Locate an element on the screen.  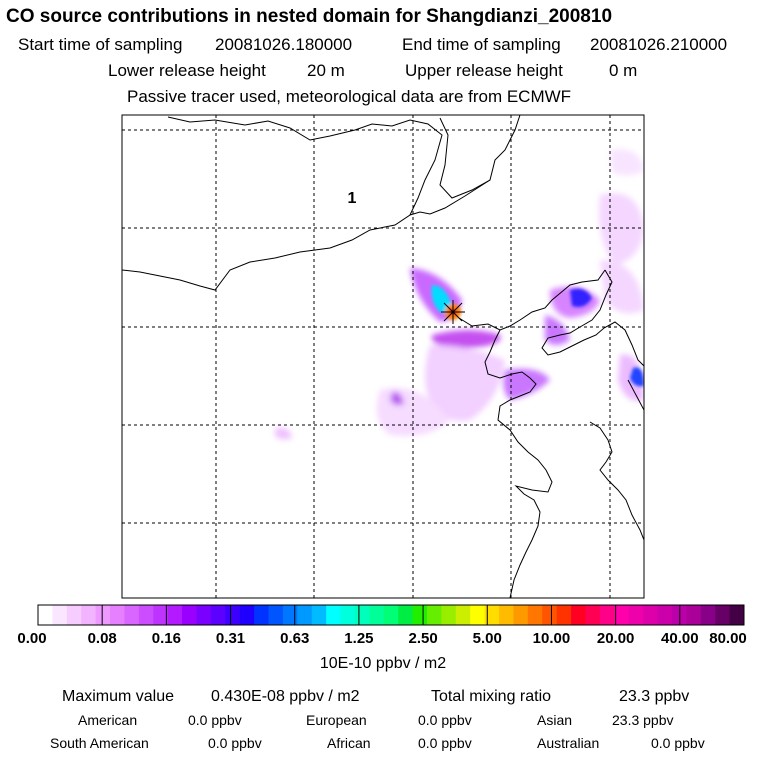
colorbar-tick-label: 0.00 is located at coordinates (32, 638).